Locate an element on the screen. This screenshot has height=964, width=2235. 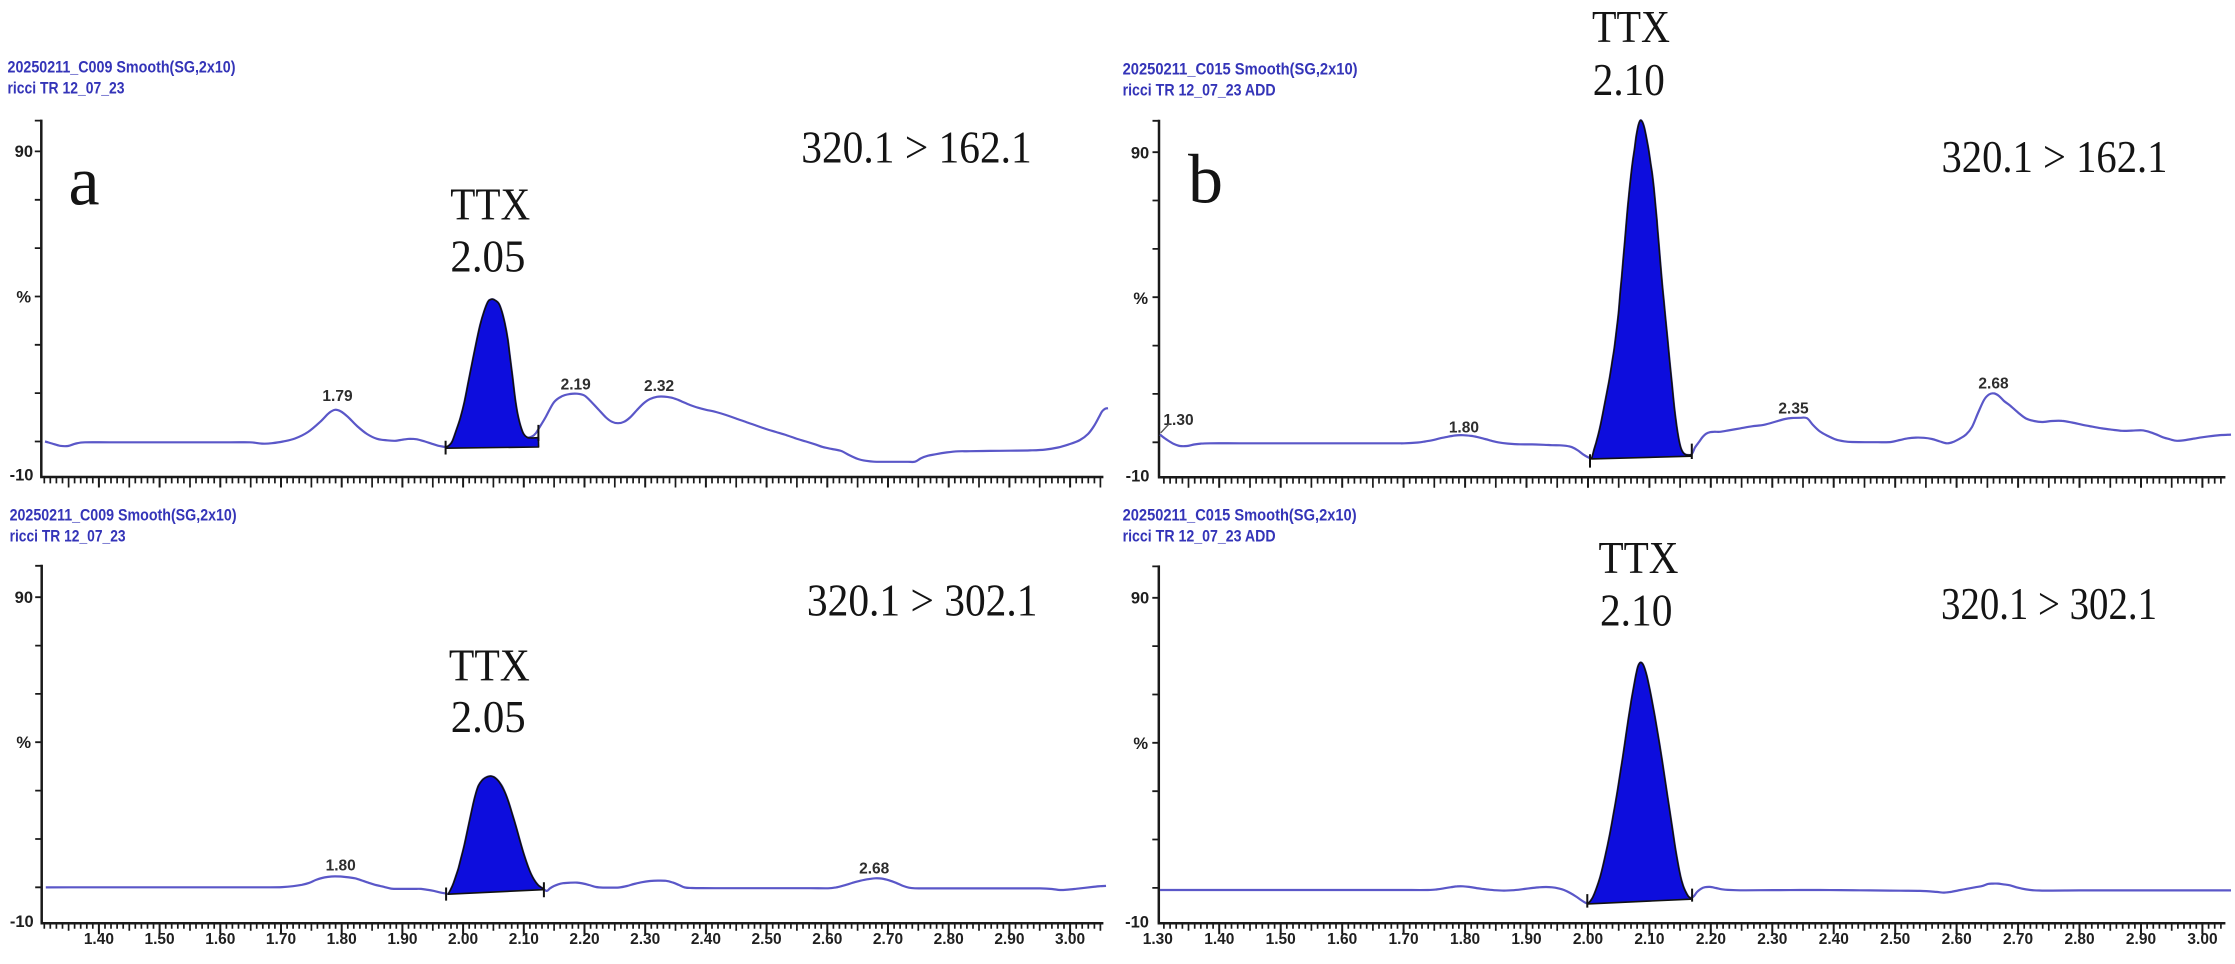
svg-text: 2.32 is located at coordinates (659, 386).